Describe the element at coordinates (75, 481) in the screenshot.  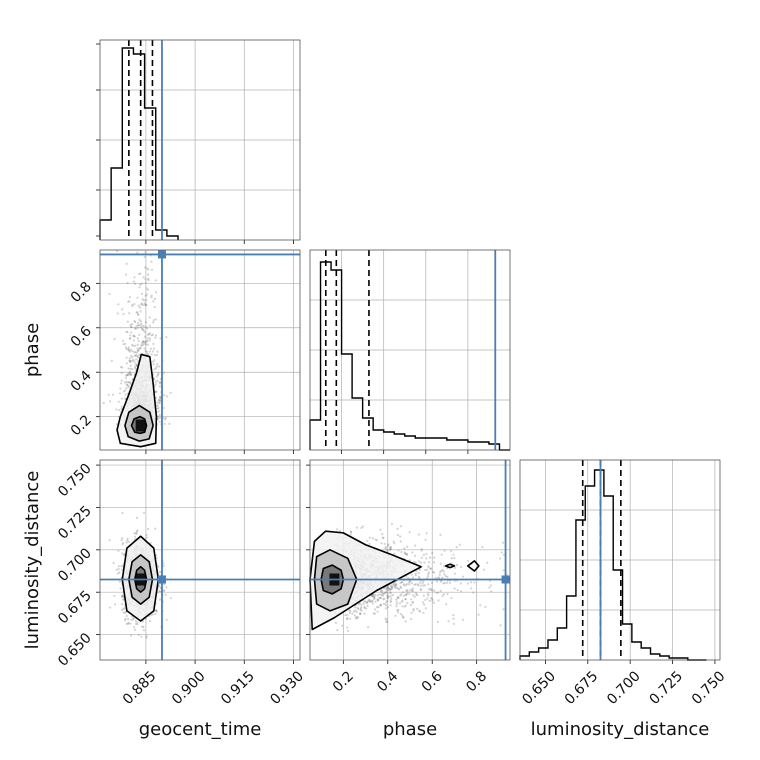
I see `y-tick-label: 0.750` at that location.